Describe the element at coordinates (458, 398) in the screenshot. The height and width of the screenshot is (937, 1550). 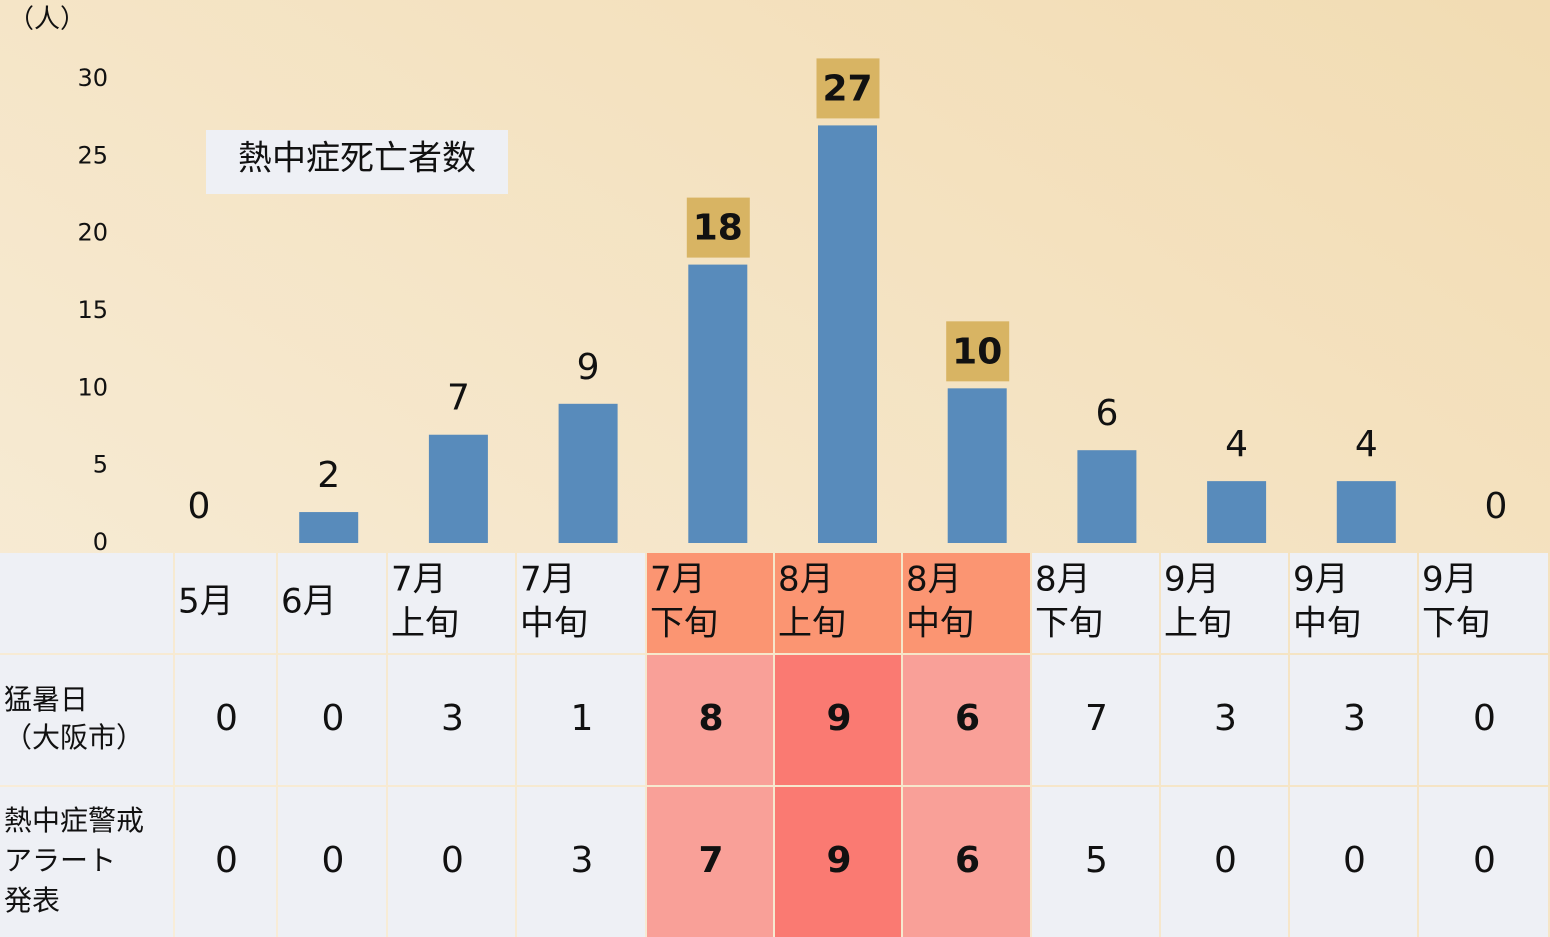
I see `value-label: 7` at that location.